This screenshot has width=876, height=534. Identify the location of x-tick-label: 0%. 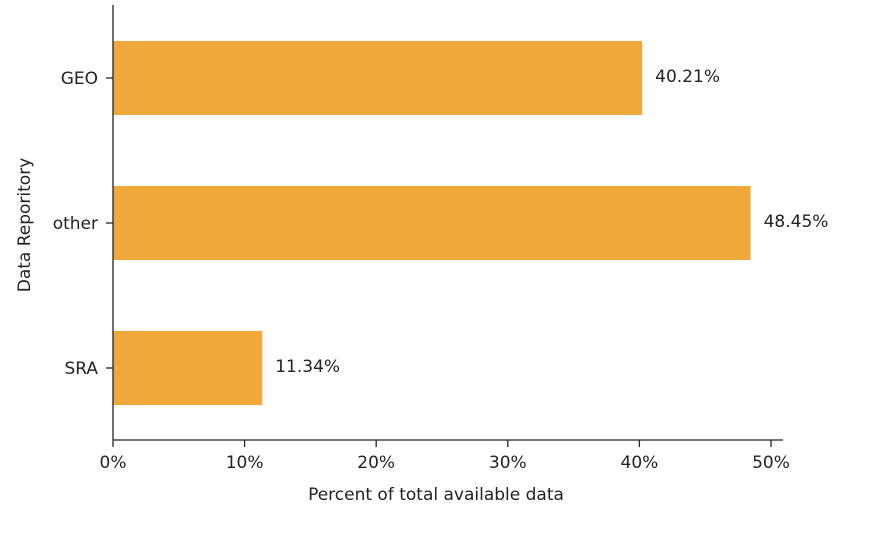
(113, 463).